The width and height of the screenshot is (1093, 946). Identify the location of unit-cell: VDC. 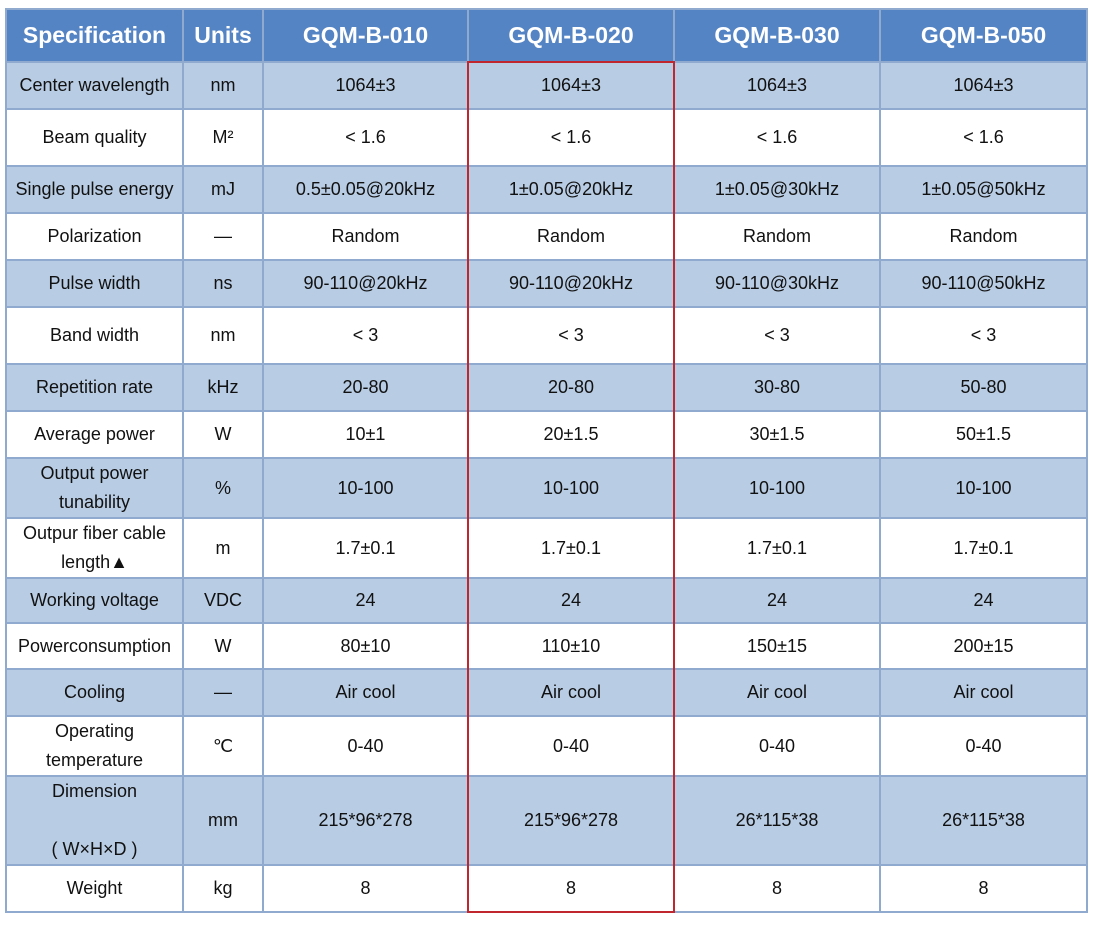
(223, 600).